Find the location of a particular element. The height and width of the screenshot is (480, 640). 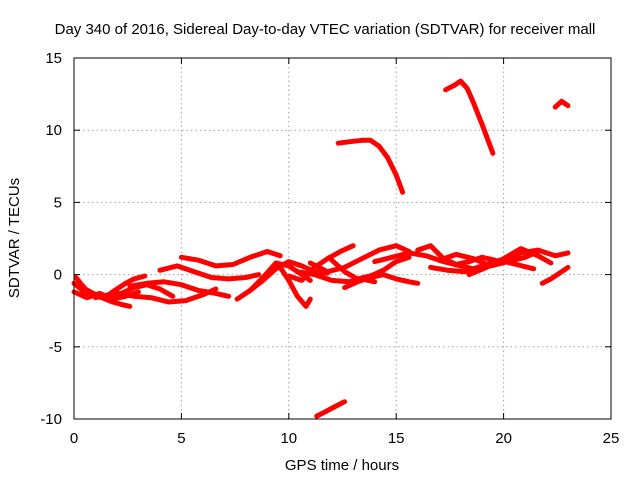

y-tick-label: 15 is located at coordinates (53, 58).